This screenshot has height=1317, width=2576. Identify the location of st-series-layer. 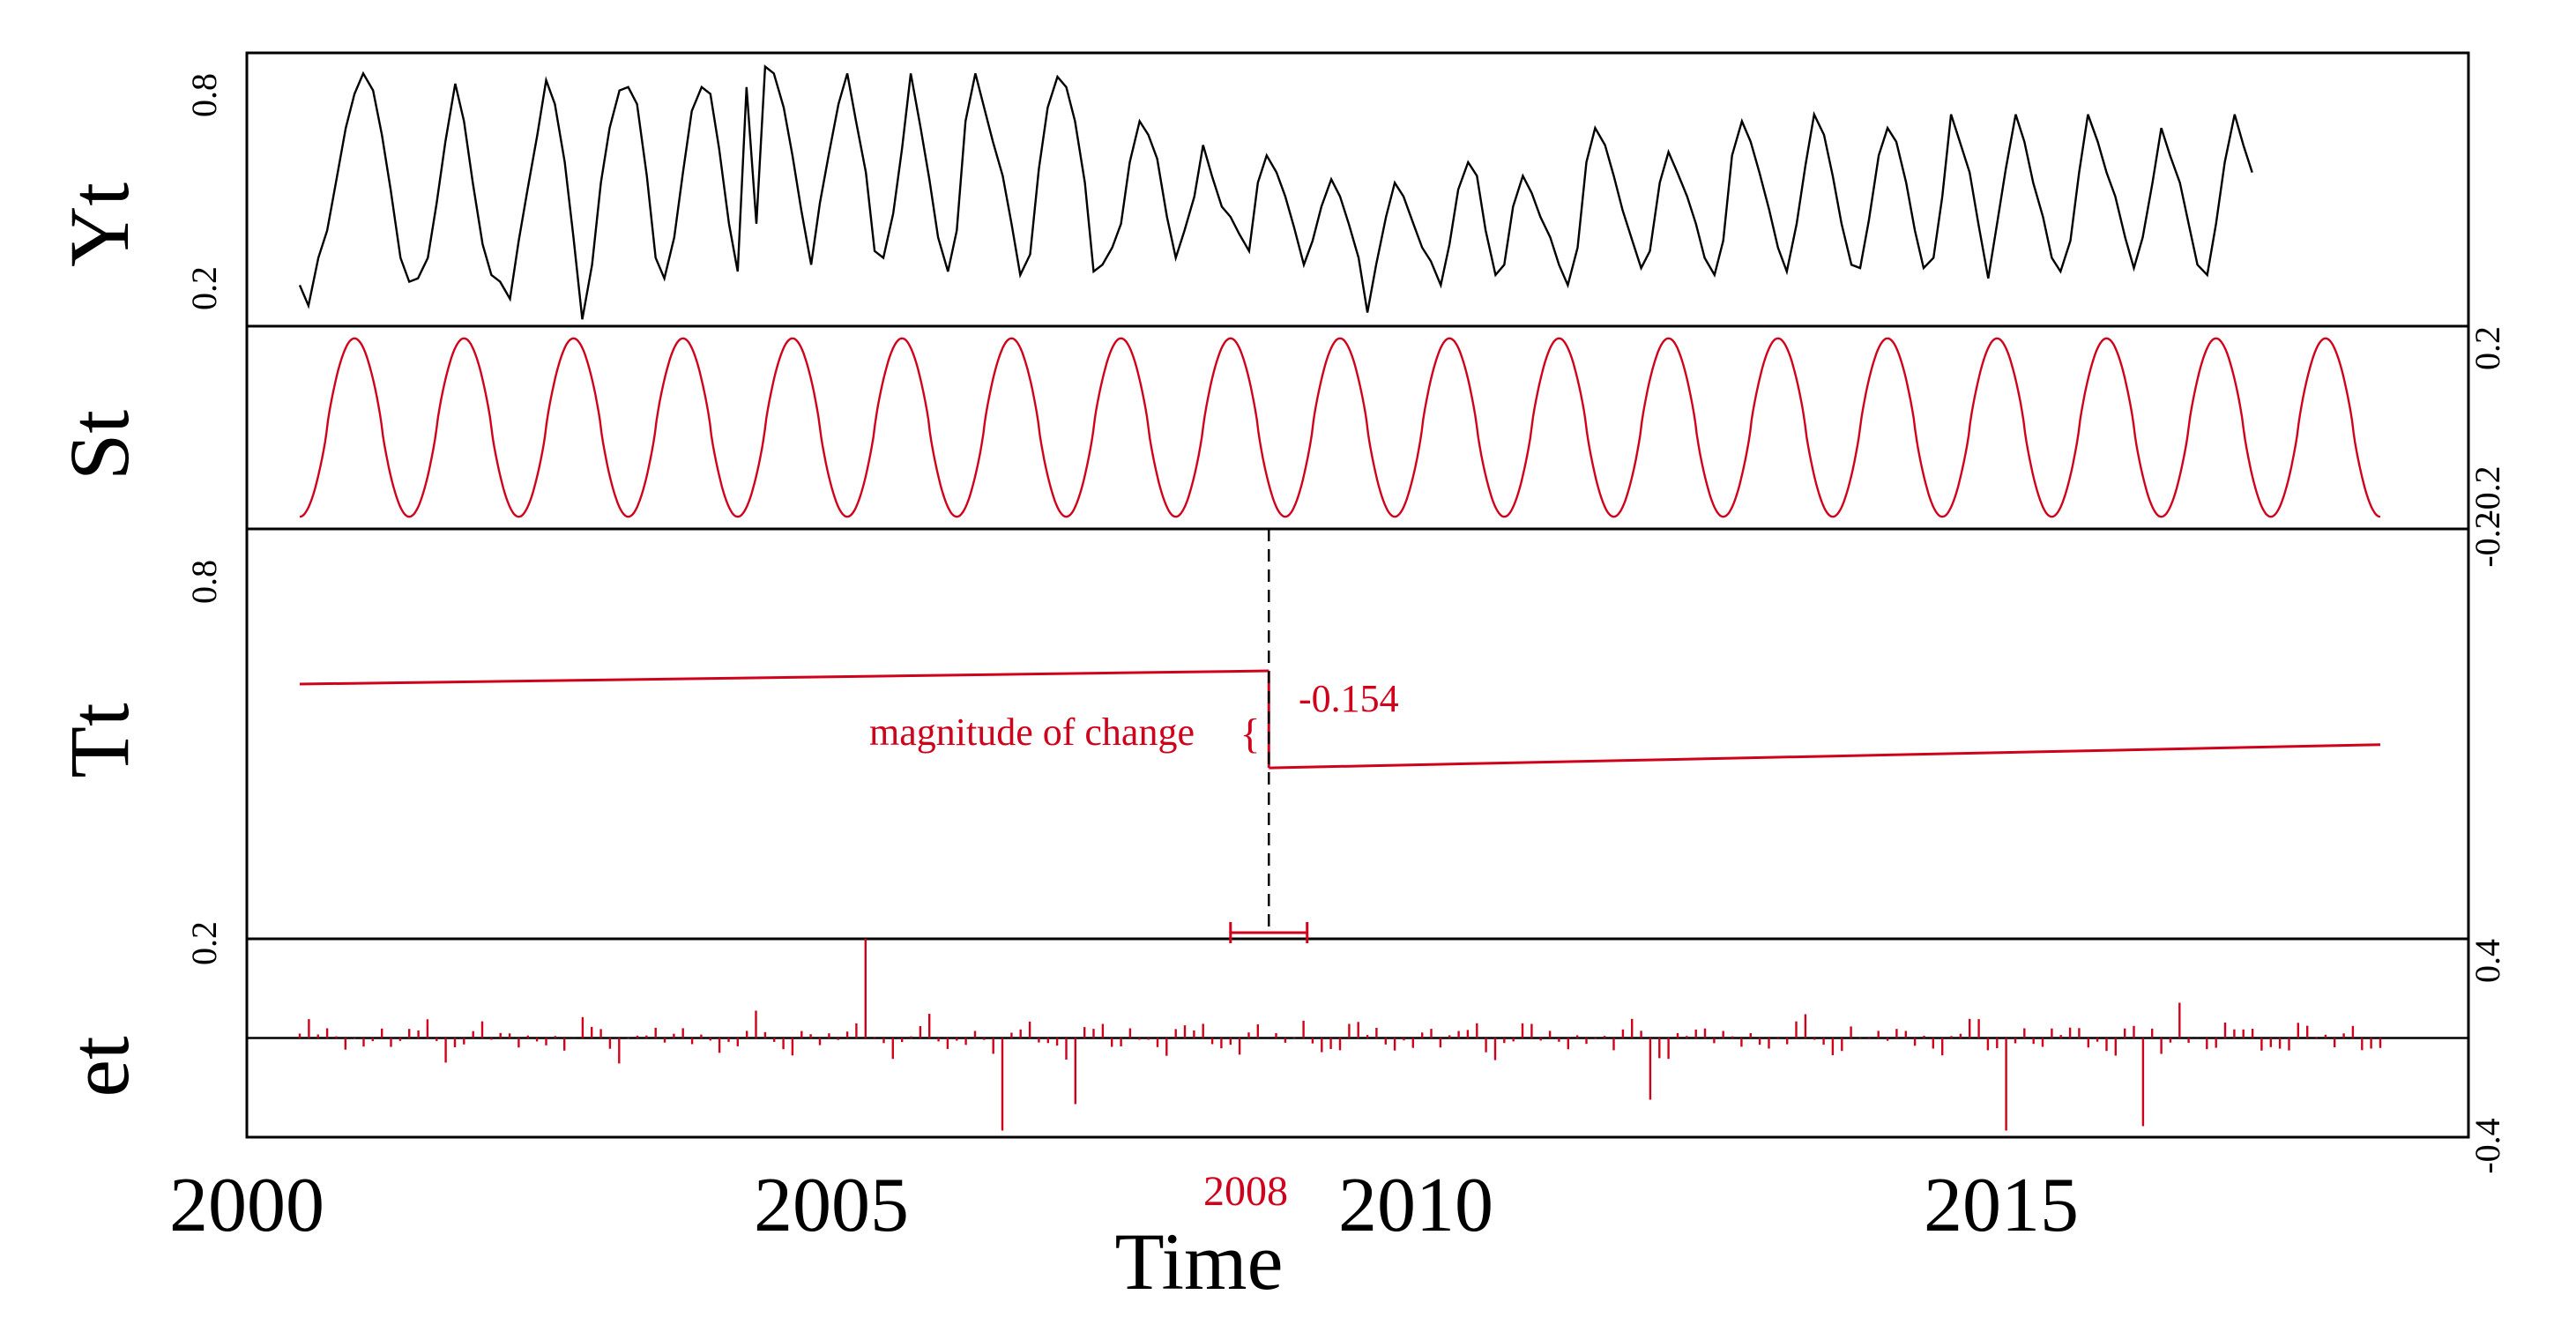
(1340, 427).